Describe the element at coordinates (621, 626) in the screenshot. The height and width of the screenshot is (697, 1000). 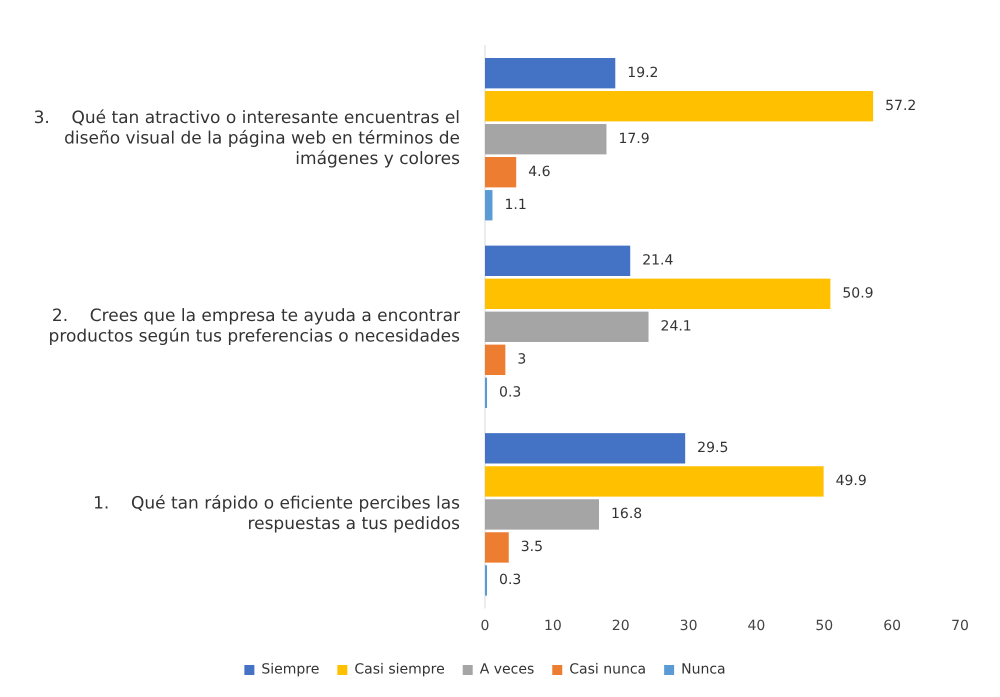
I see `x-tick-label: 20` at that location.